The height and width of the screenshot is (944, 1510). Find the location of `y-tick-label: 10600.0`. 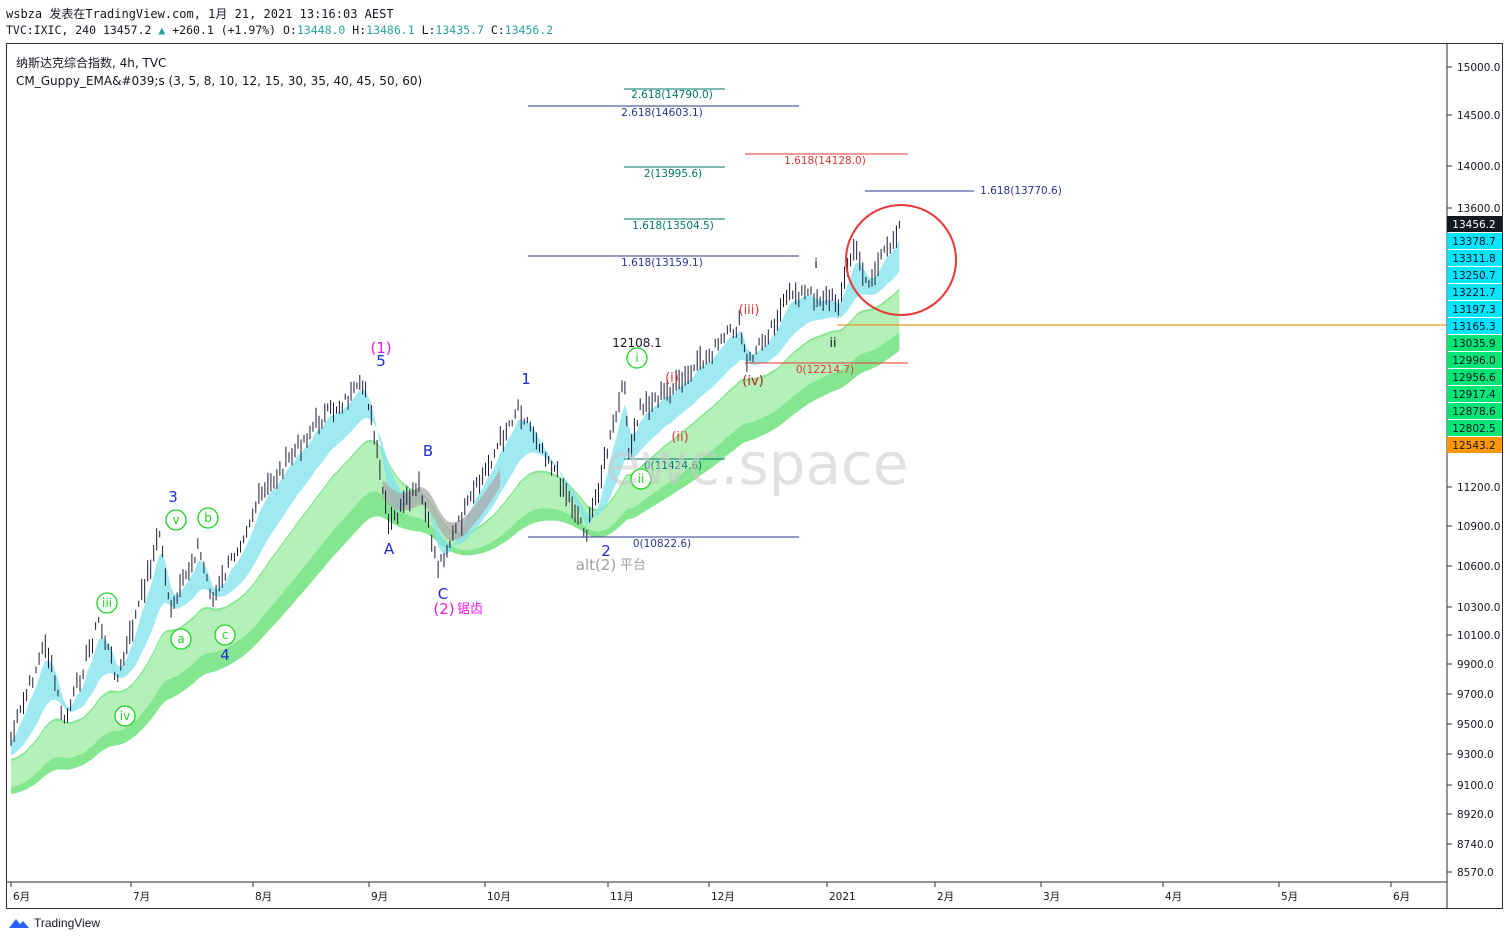

y-tick-label: 10600.0 is located at coordinates (1478, 567).